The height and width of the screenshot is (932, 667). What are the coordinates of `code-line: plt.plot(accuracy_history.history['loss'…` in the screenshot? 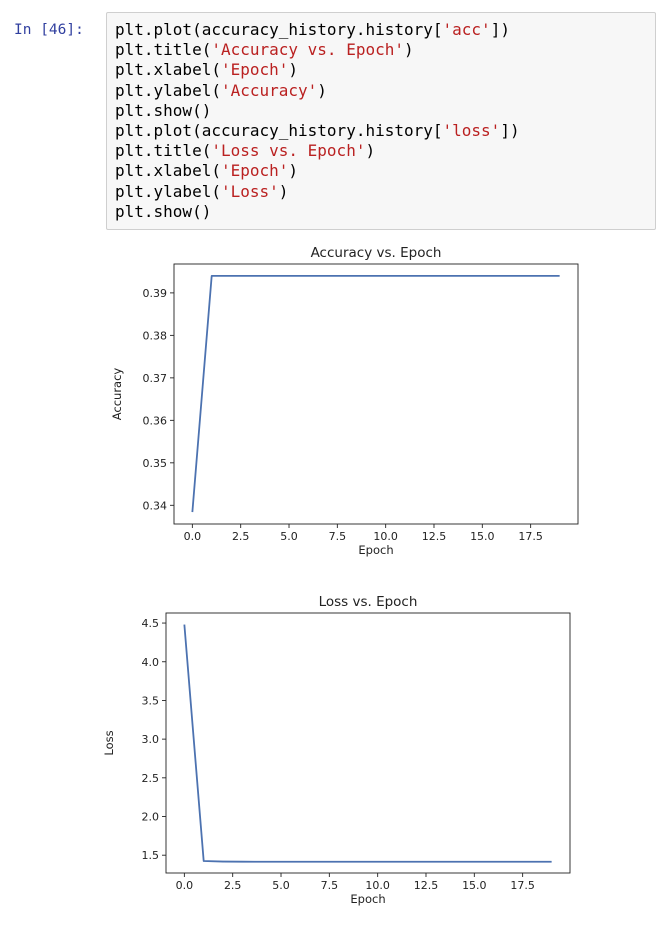 It's located at (317, 130).